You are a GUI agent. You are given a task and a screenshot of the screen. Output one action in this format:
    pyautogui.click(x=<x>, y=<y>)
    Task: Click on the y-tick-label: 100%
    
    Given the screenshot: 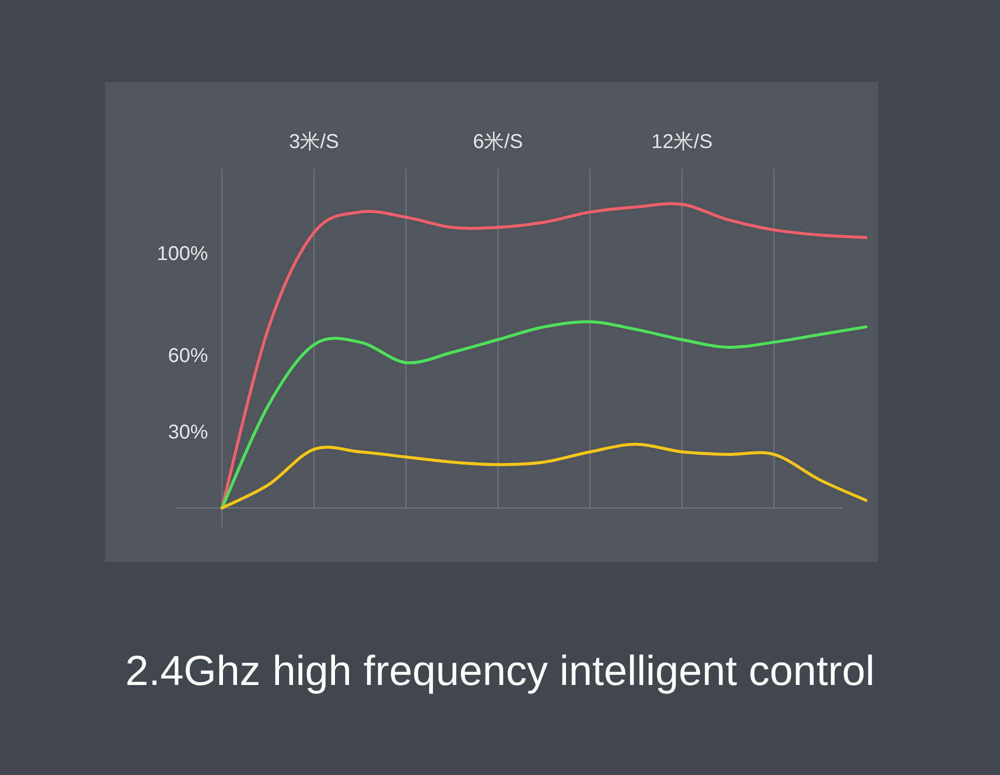 What is the action you would take?
    pyautogui.click(x=182, y=253)
    